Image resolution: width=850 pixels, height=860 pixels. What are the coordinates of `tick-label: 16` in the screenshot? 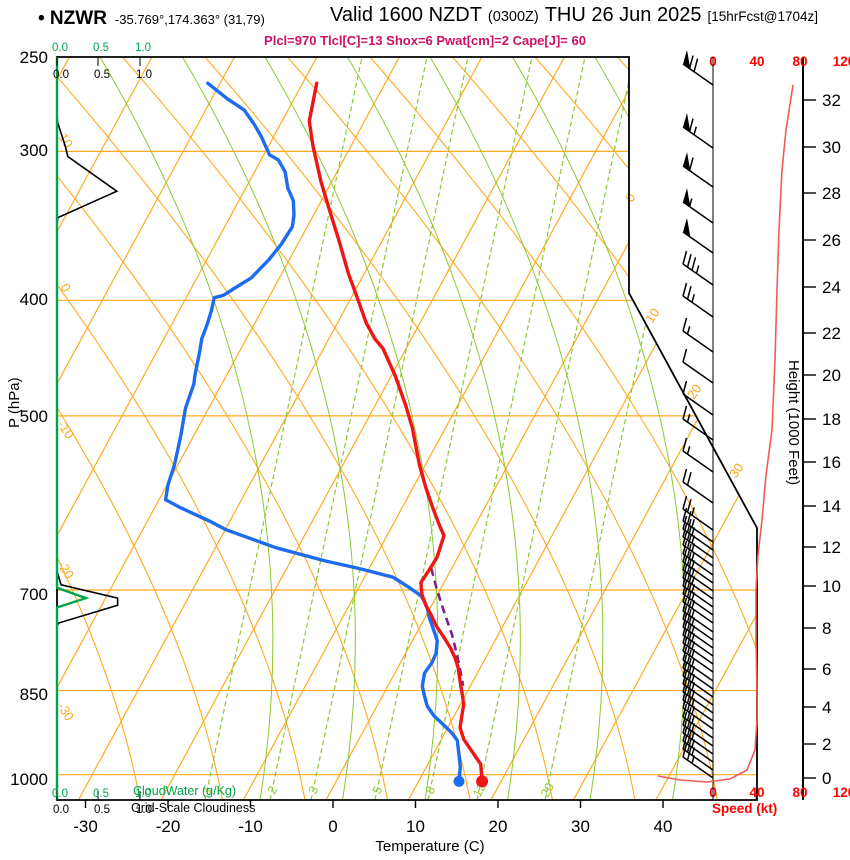 It's located at (831, 462).